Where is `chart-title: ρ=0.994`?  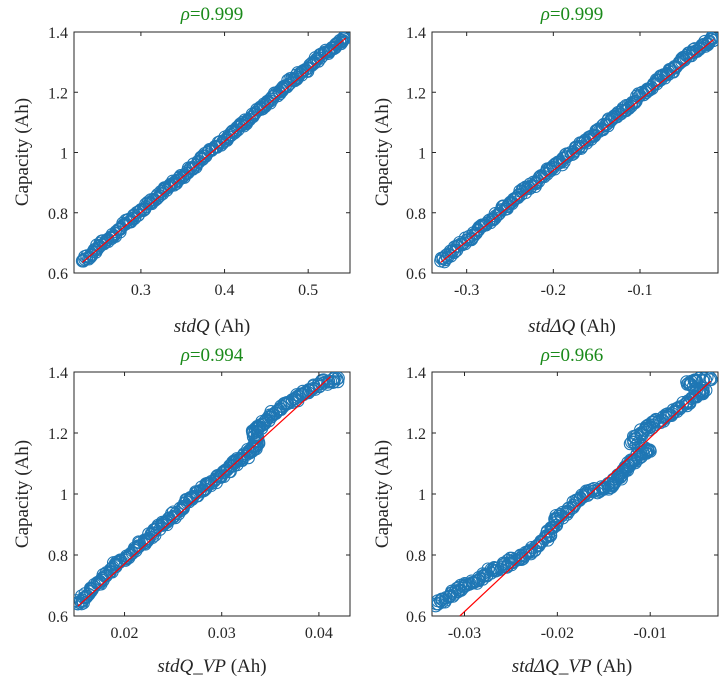 chart-title: ρ=0.994 is located at coordinates (212, 355).